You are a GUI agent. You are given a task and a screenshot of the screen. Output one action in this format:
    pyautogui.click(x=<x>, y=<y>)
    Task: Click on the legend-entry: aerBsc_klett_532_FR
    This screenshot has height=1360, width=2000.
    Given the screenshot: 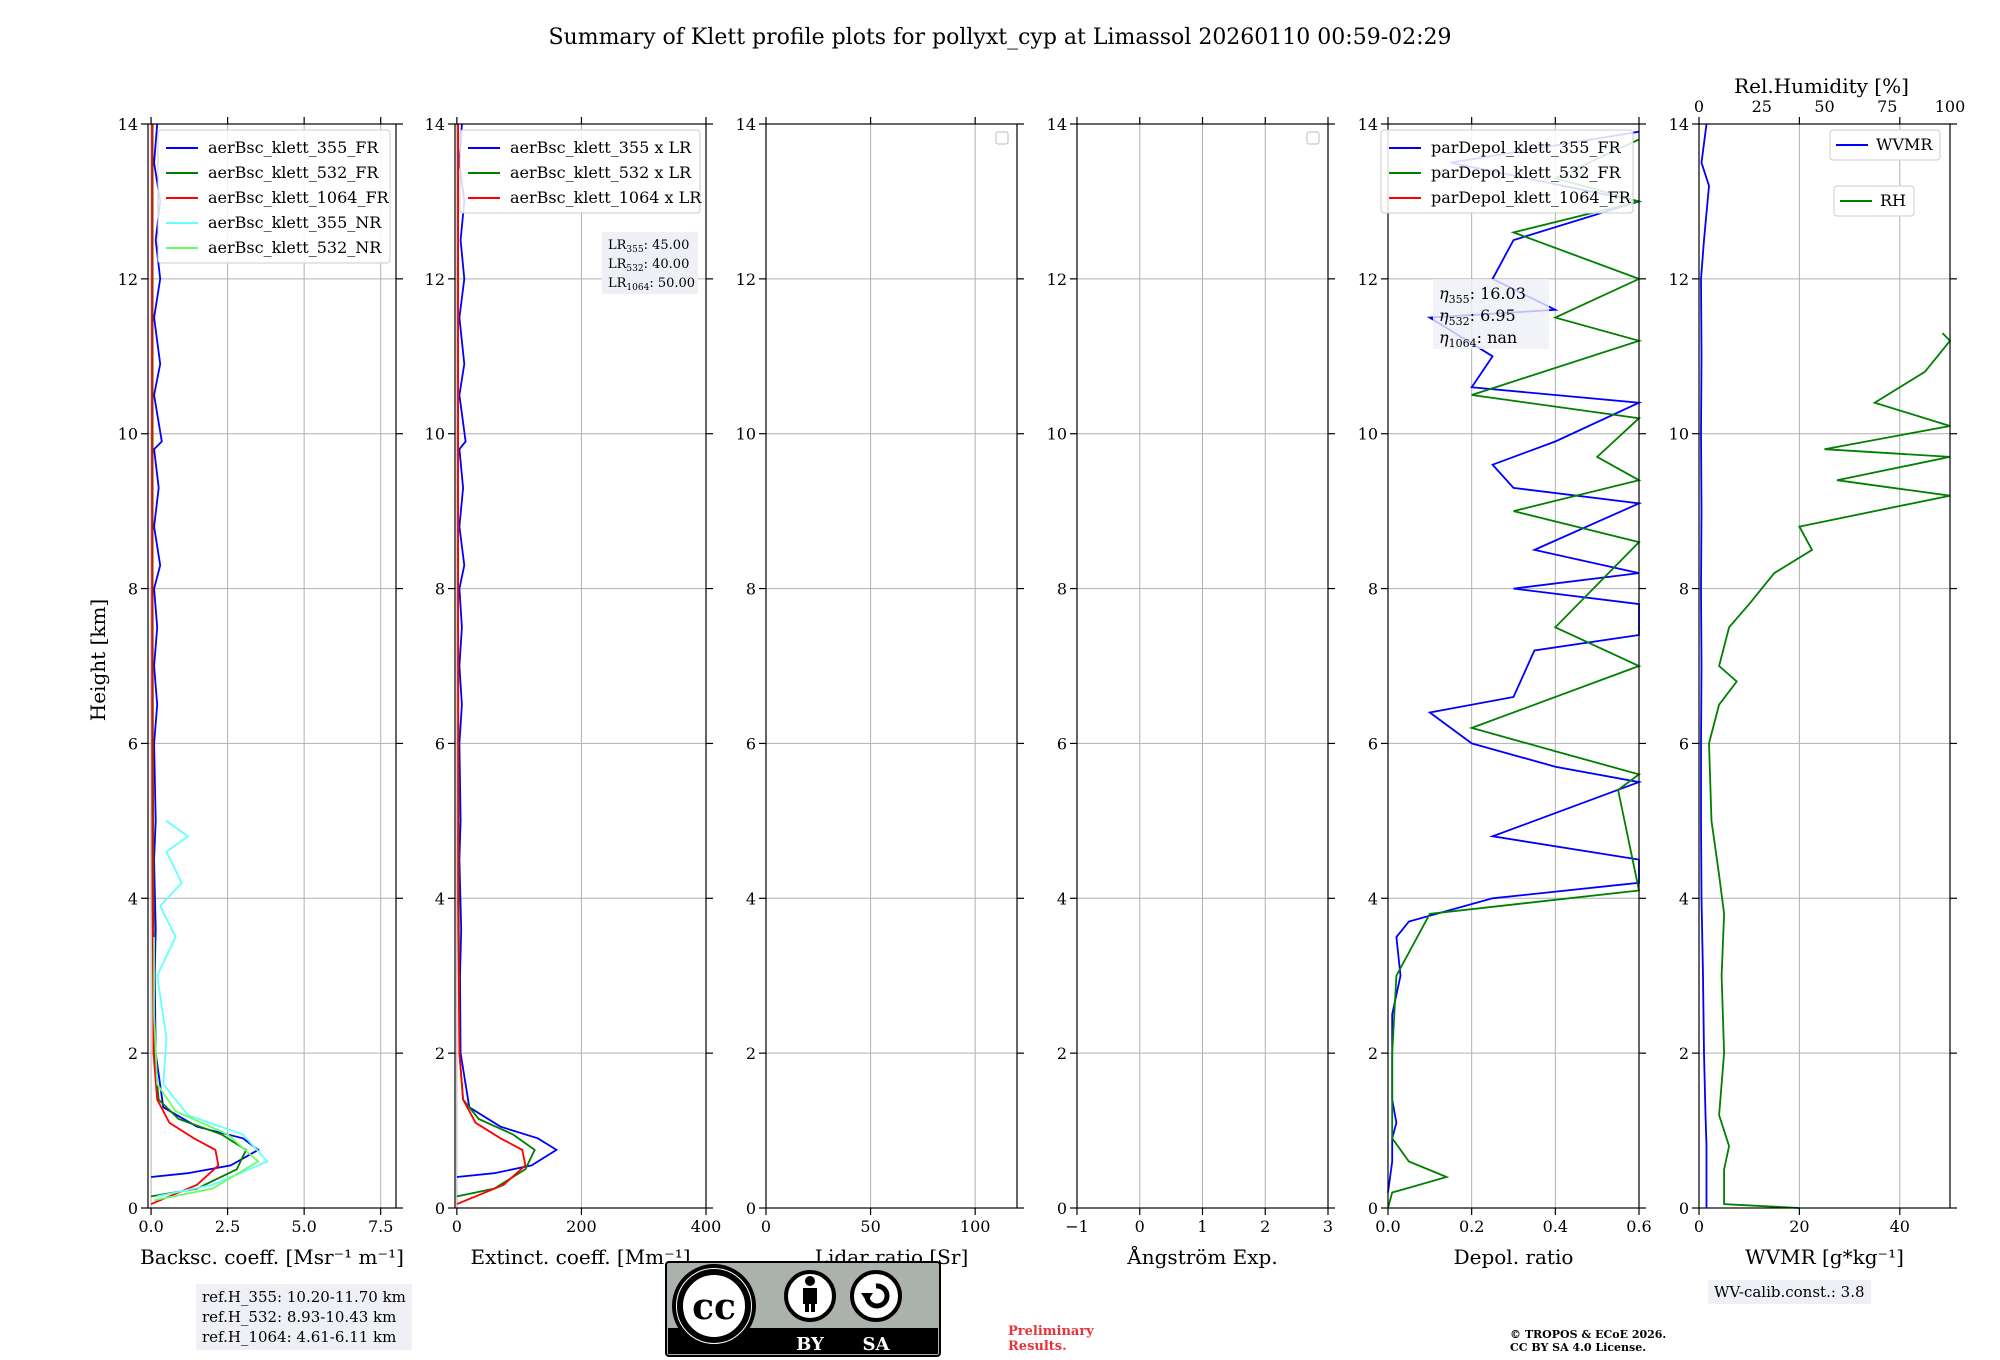 What is the action you would take?
    pyautogui.click(x=293, y=172)
    